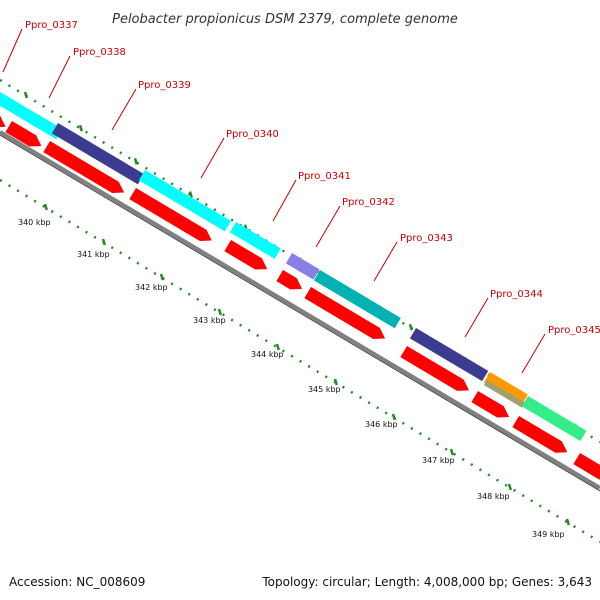 This screenshot has height=600, width=600. Describe the element at coordinates (209, 320) in the screenshot. I see `tick-label-343: 343 kbp` at that location.